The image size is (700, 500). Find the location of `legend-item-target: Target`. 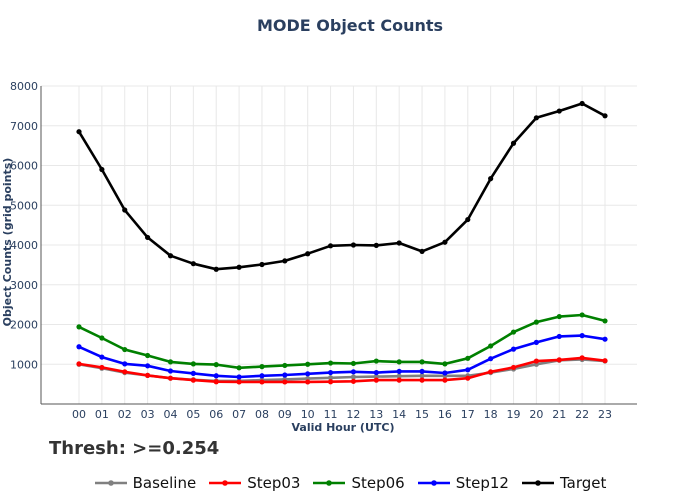

legend-item-target: Target is located at coordinates (563, 483).